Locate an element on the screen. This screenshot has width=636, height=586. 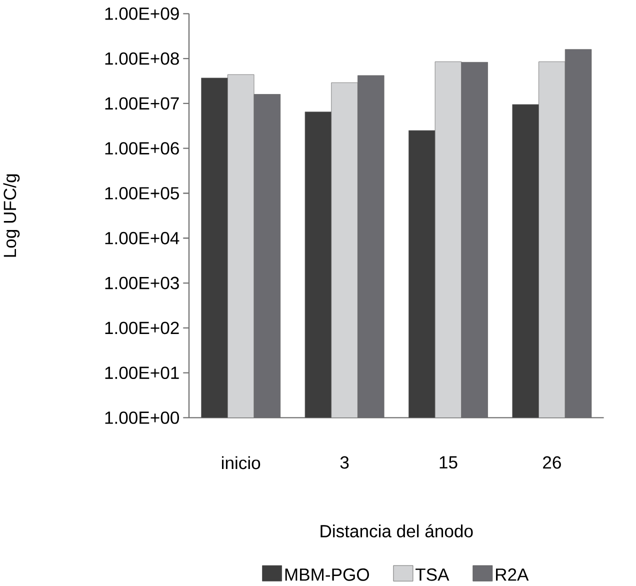
y-axis-title: Log UFC/g is located at coordinates (11, 215).